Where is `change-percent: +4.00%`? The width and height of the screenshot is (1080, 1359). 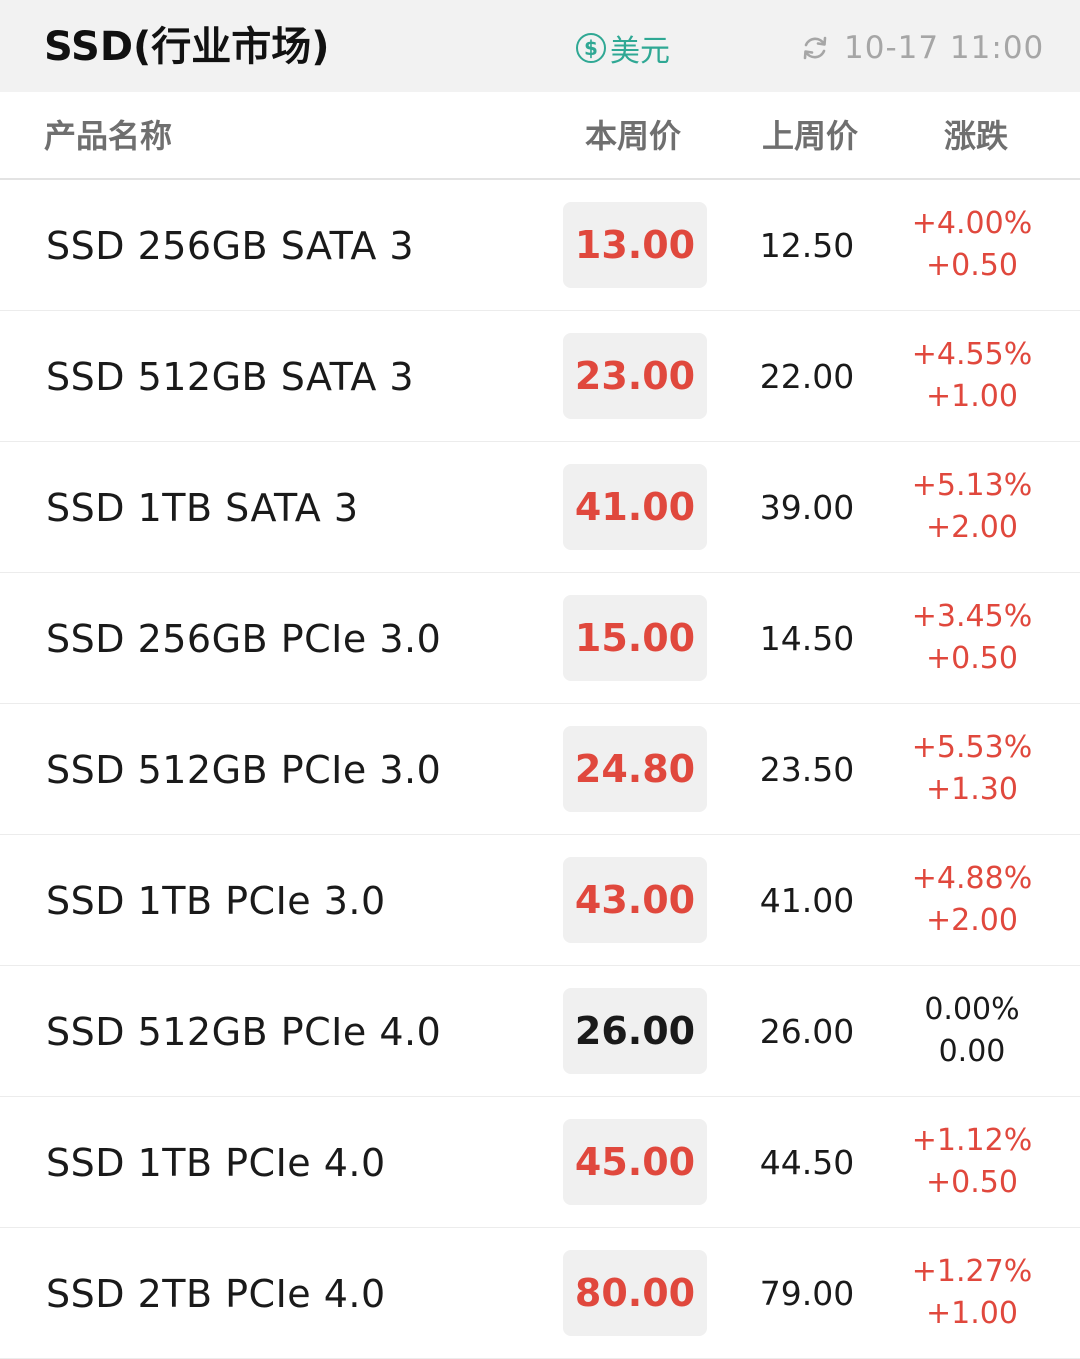 change-percent: +4.00% is located at coordinates (972, 223).